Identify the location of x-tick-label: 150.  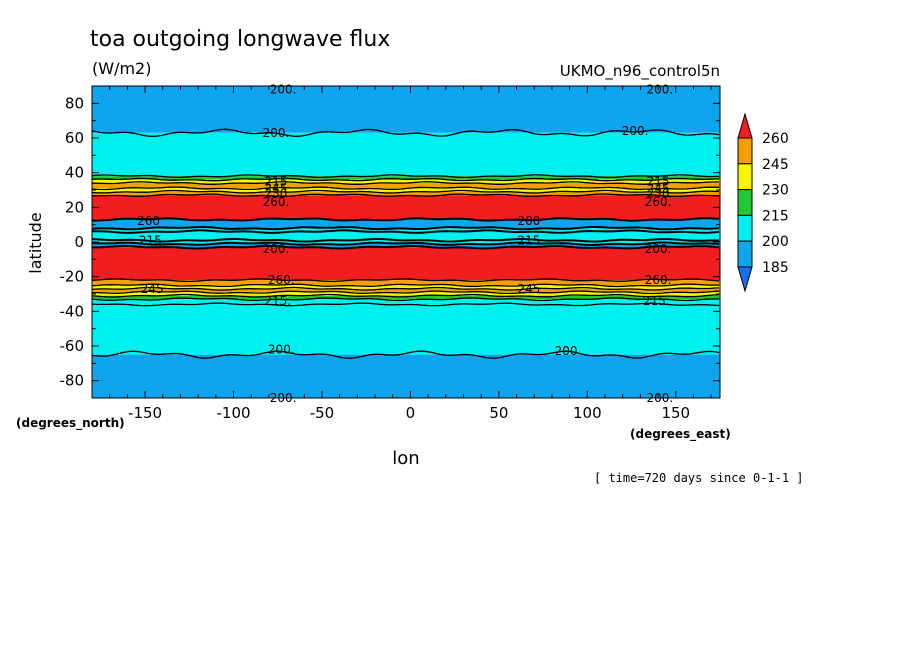
(675, 413).